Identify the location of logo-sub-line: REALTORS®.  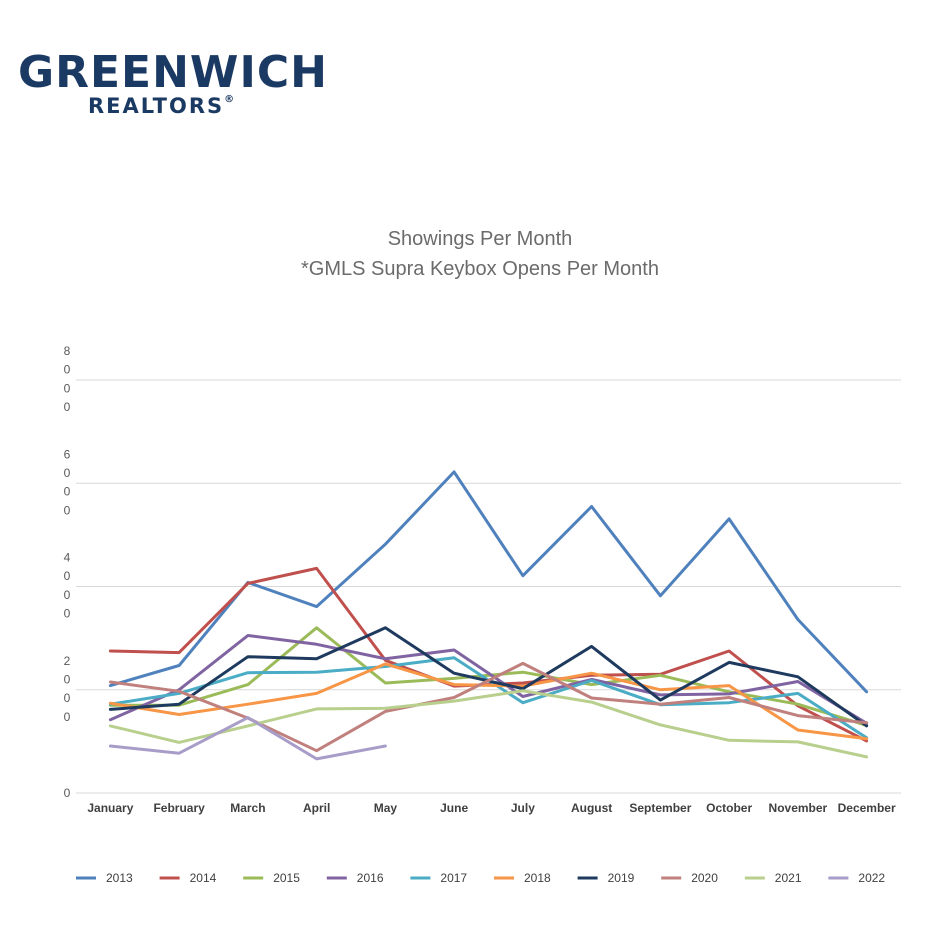
(208, 106).